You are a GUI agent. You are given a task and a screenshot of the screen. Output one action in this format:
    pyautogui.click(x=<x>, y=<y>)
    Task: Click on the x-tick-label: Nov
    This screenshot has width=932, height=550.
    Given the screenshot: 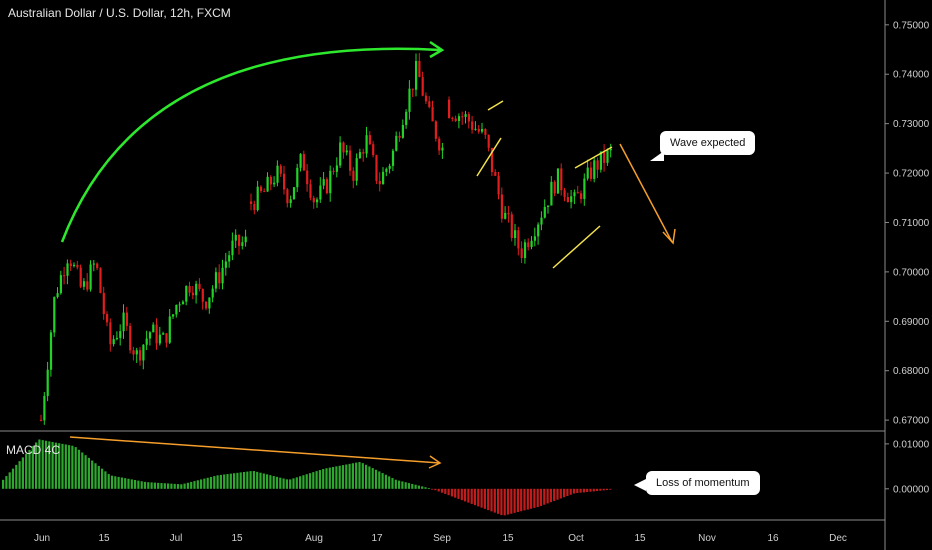 What is the action you would take?
    pyautogui.click(x=707, y=538)
    